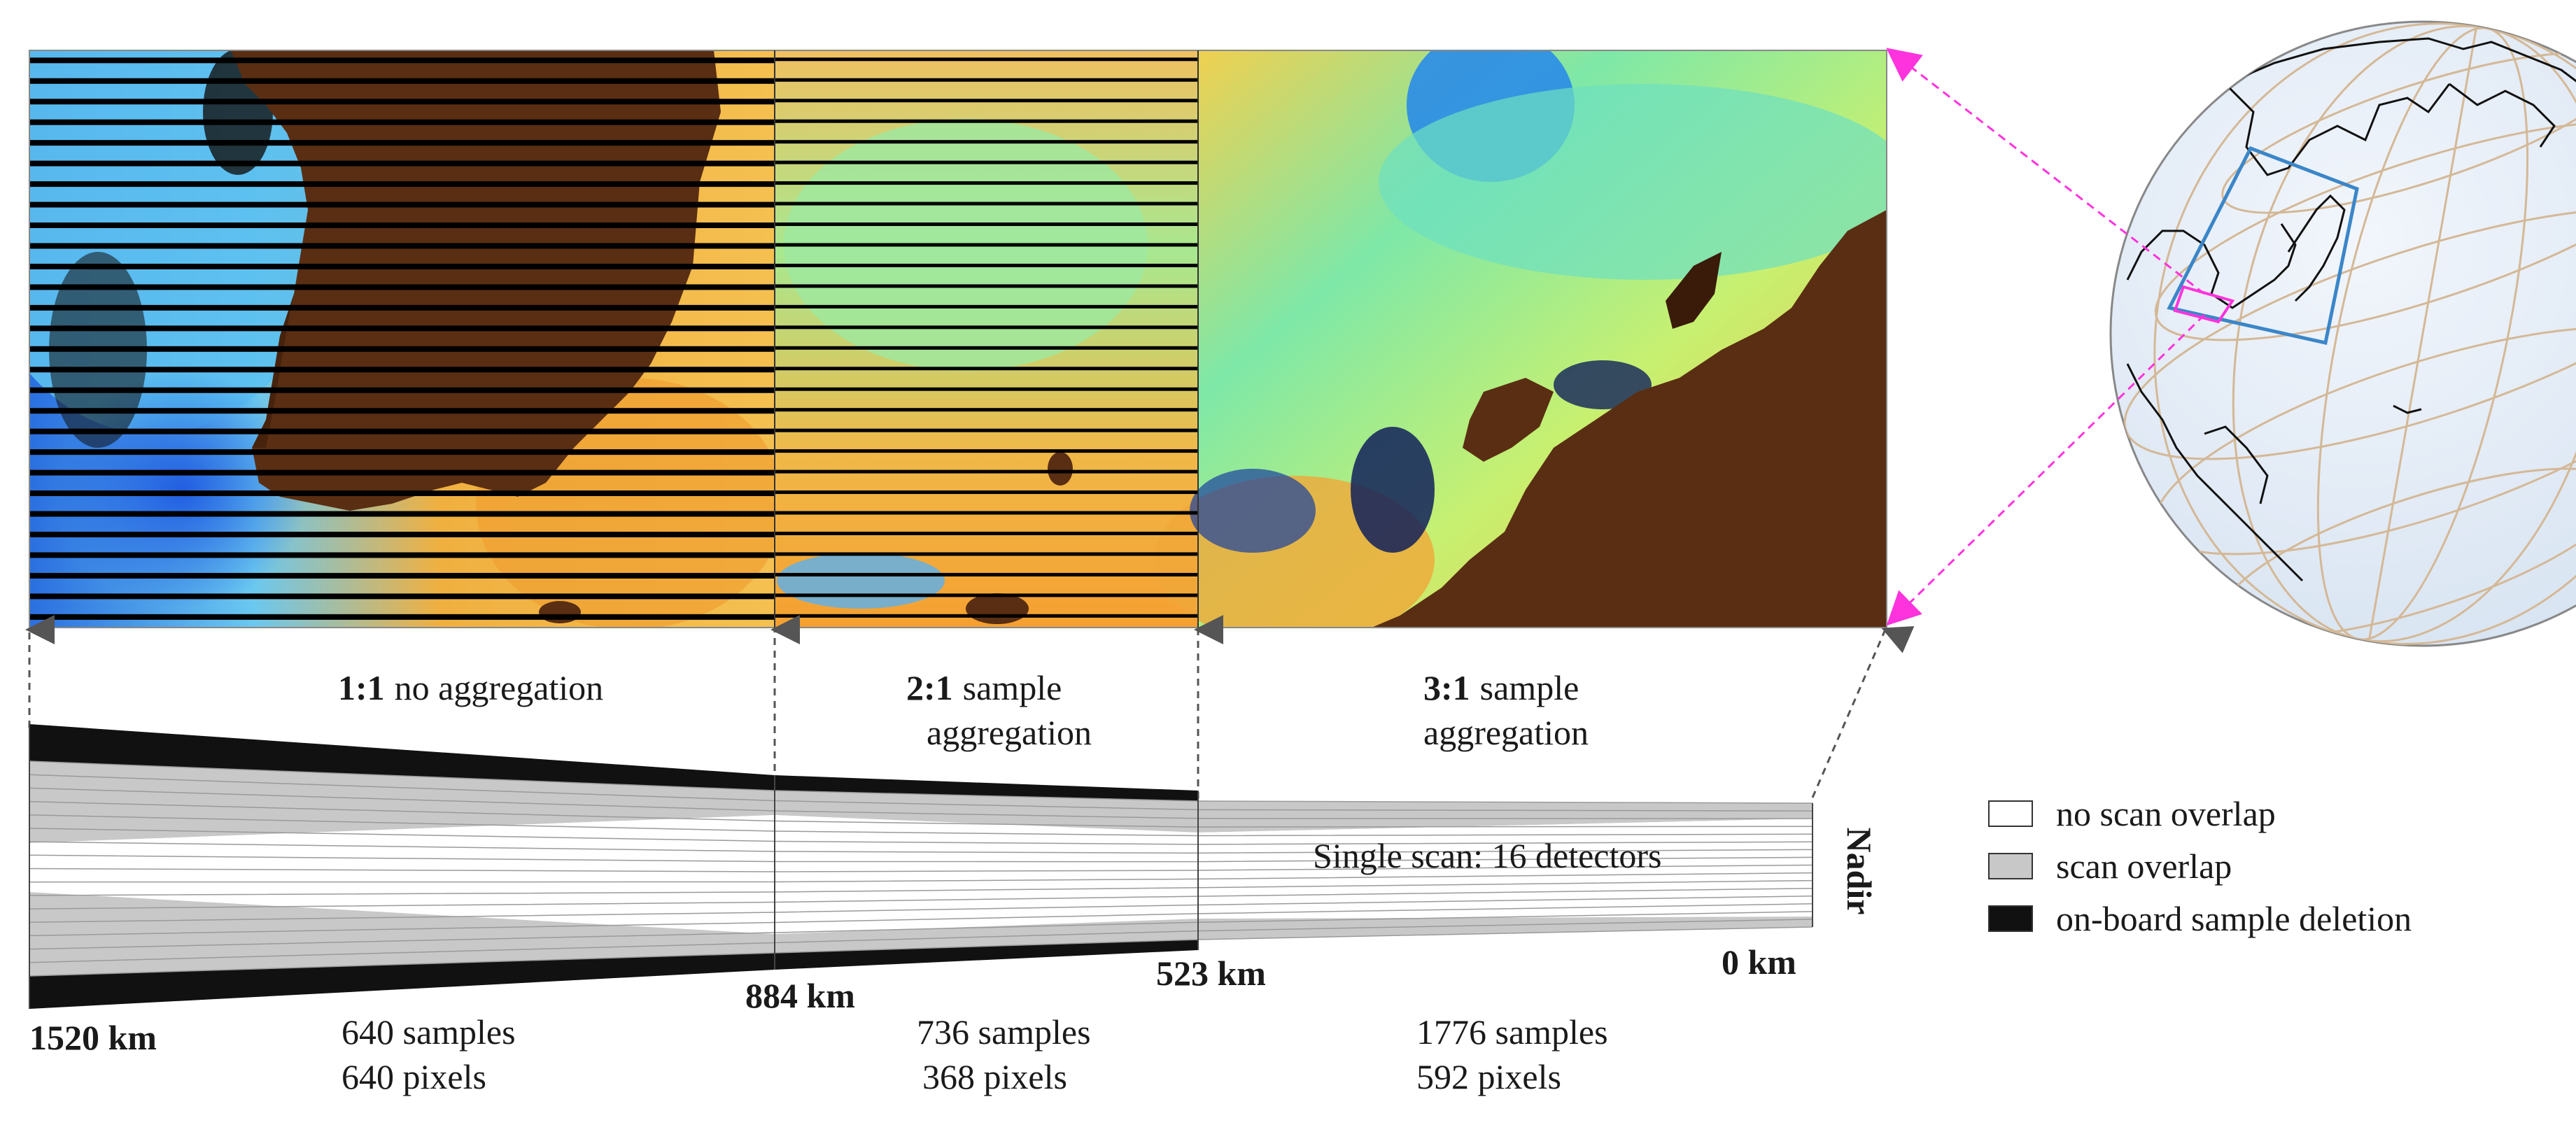 Image resolution: width=2576 pixels, height=1125 pixels. I want to click on legend-swatch-no-overlap, so click(2010, 813).